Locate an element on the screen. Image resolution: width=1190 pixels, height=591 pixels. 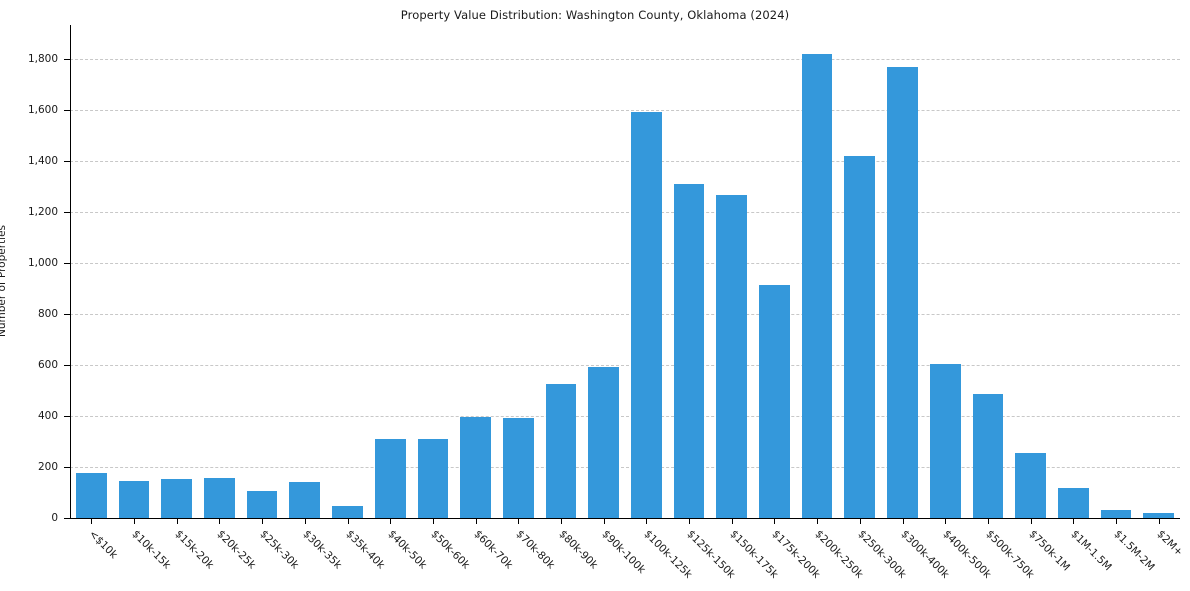
x-axis-tick-label-text: $15k-20k is located at coordinates (194, 550).